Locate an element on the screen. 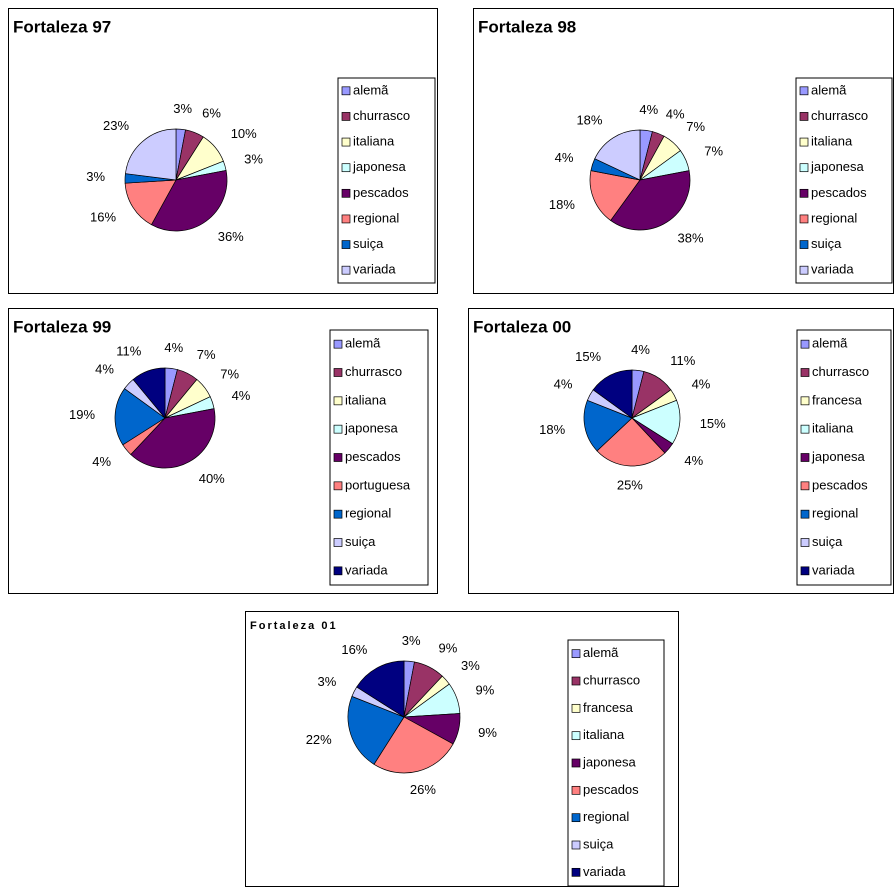 The image size is (896, 887). value-label: 23% is located at coordinates (116, 125).